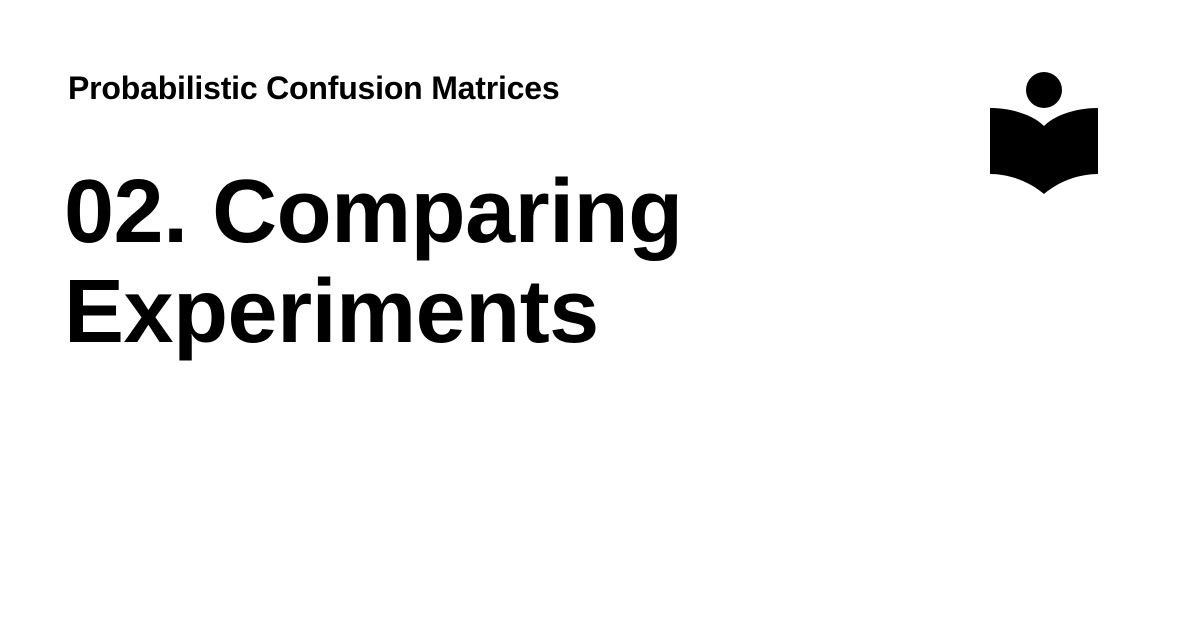  Describe the element at coordinates (1044, 151) in the screenshot. I see `open-book-shape` at that location.